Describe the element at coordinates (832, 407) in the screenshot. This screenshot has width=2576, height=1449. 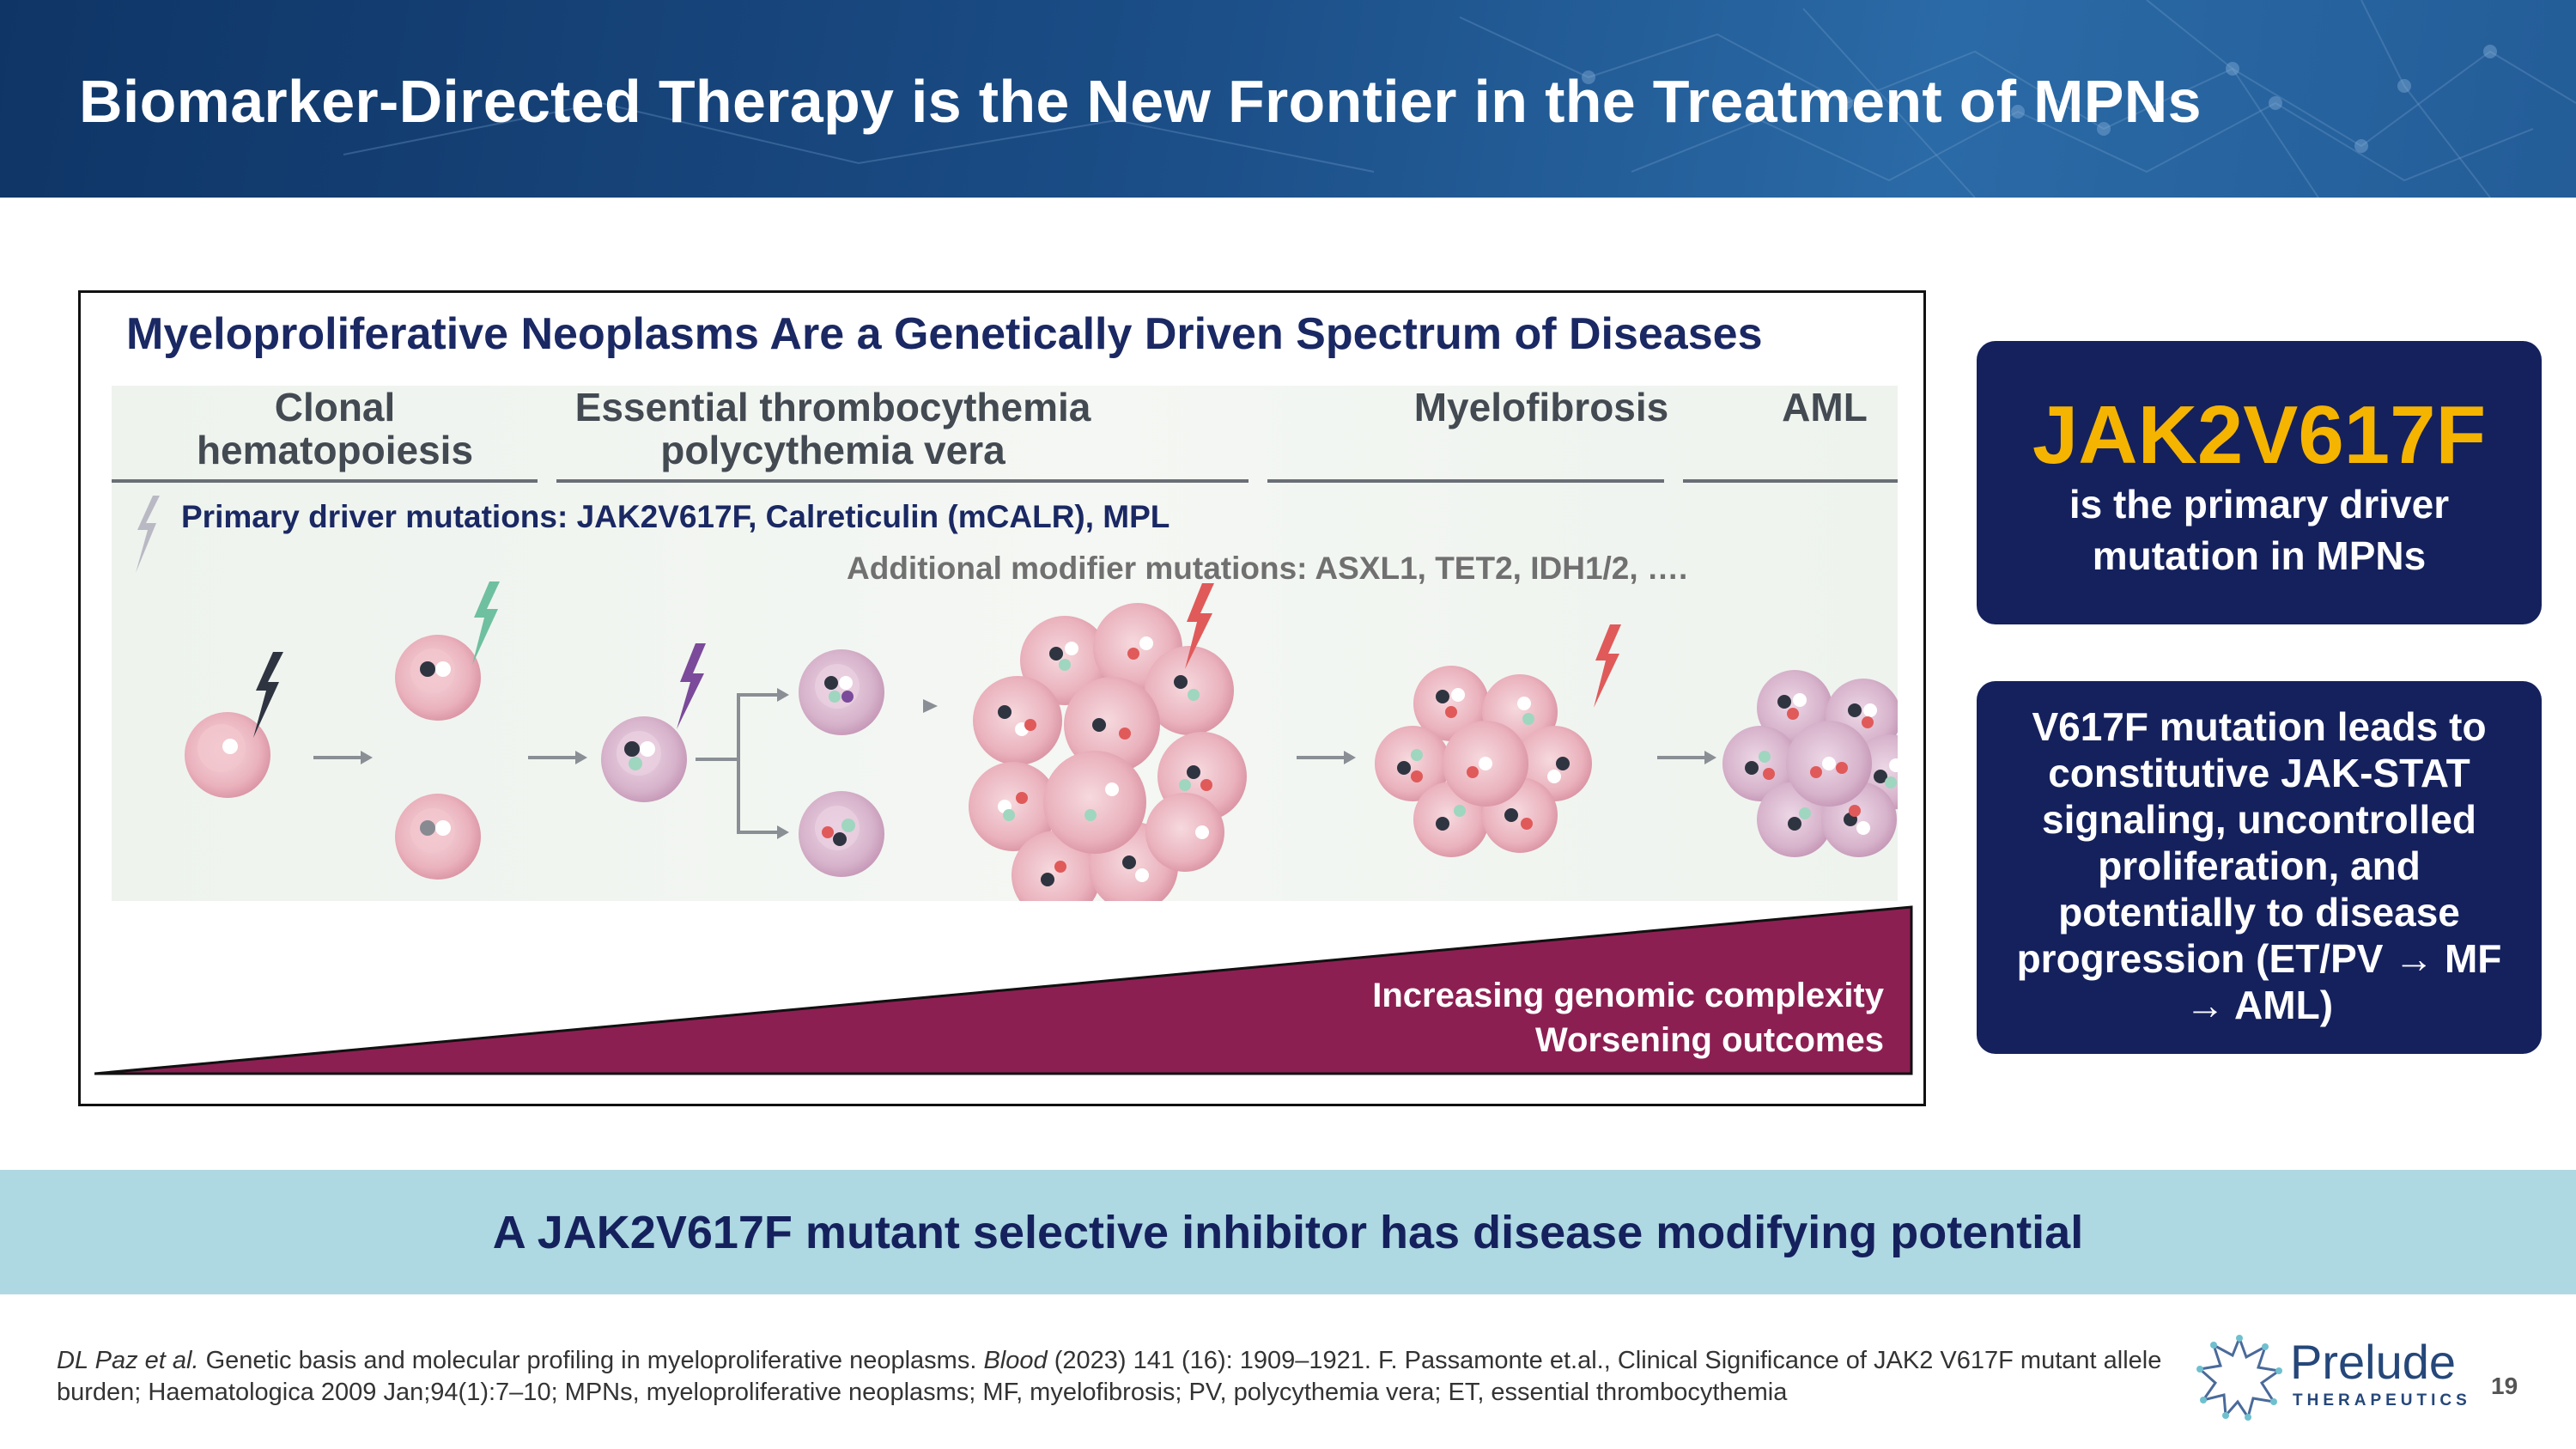
I see `stage-label-line1: Essential thrombocythemia` at that location.